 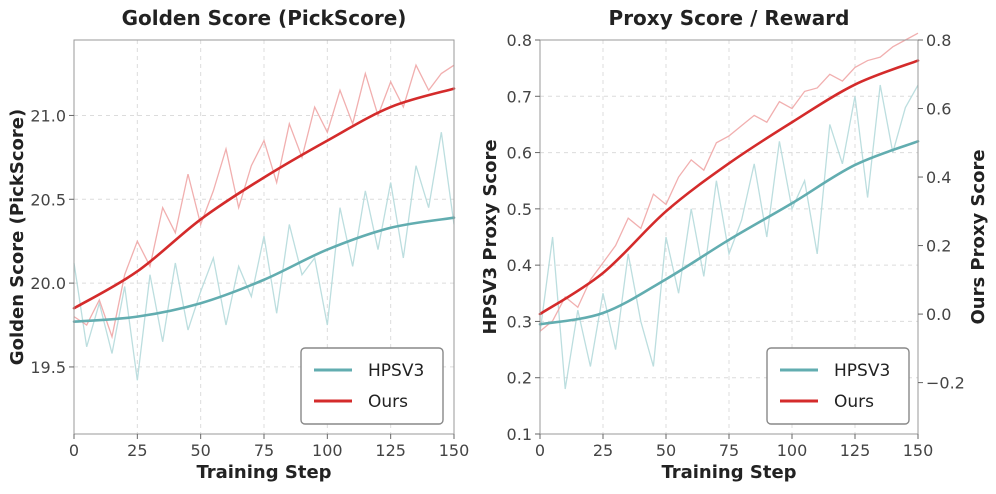 What do you see at coordinates (938, 177) in the screenshot?
I see `y-right-tick-label: 0.4` at bounding box center [938, 177].